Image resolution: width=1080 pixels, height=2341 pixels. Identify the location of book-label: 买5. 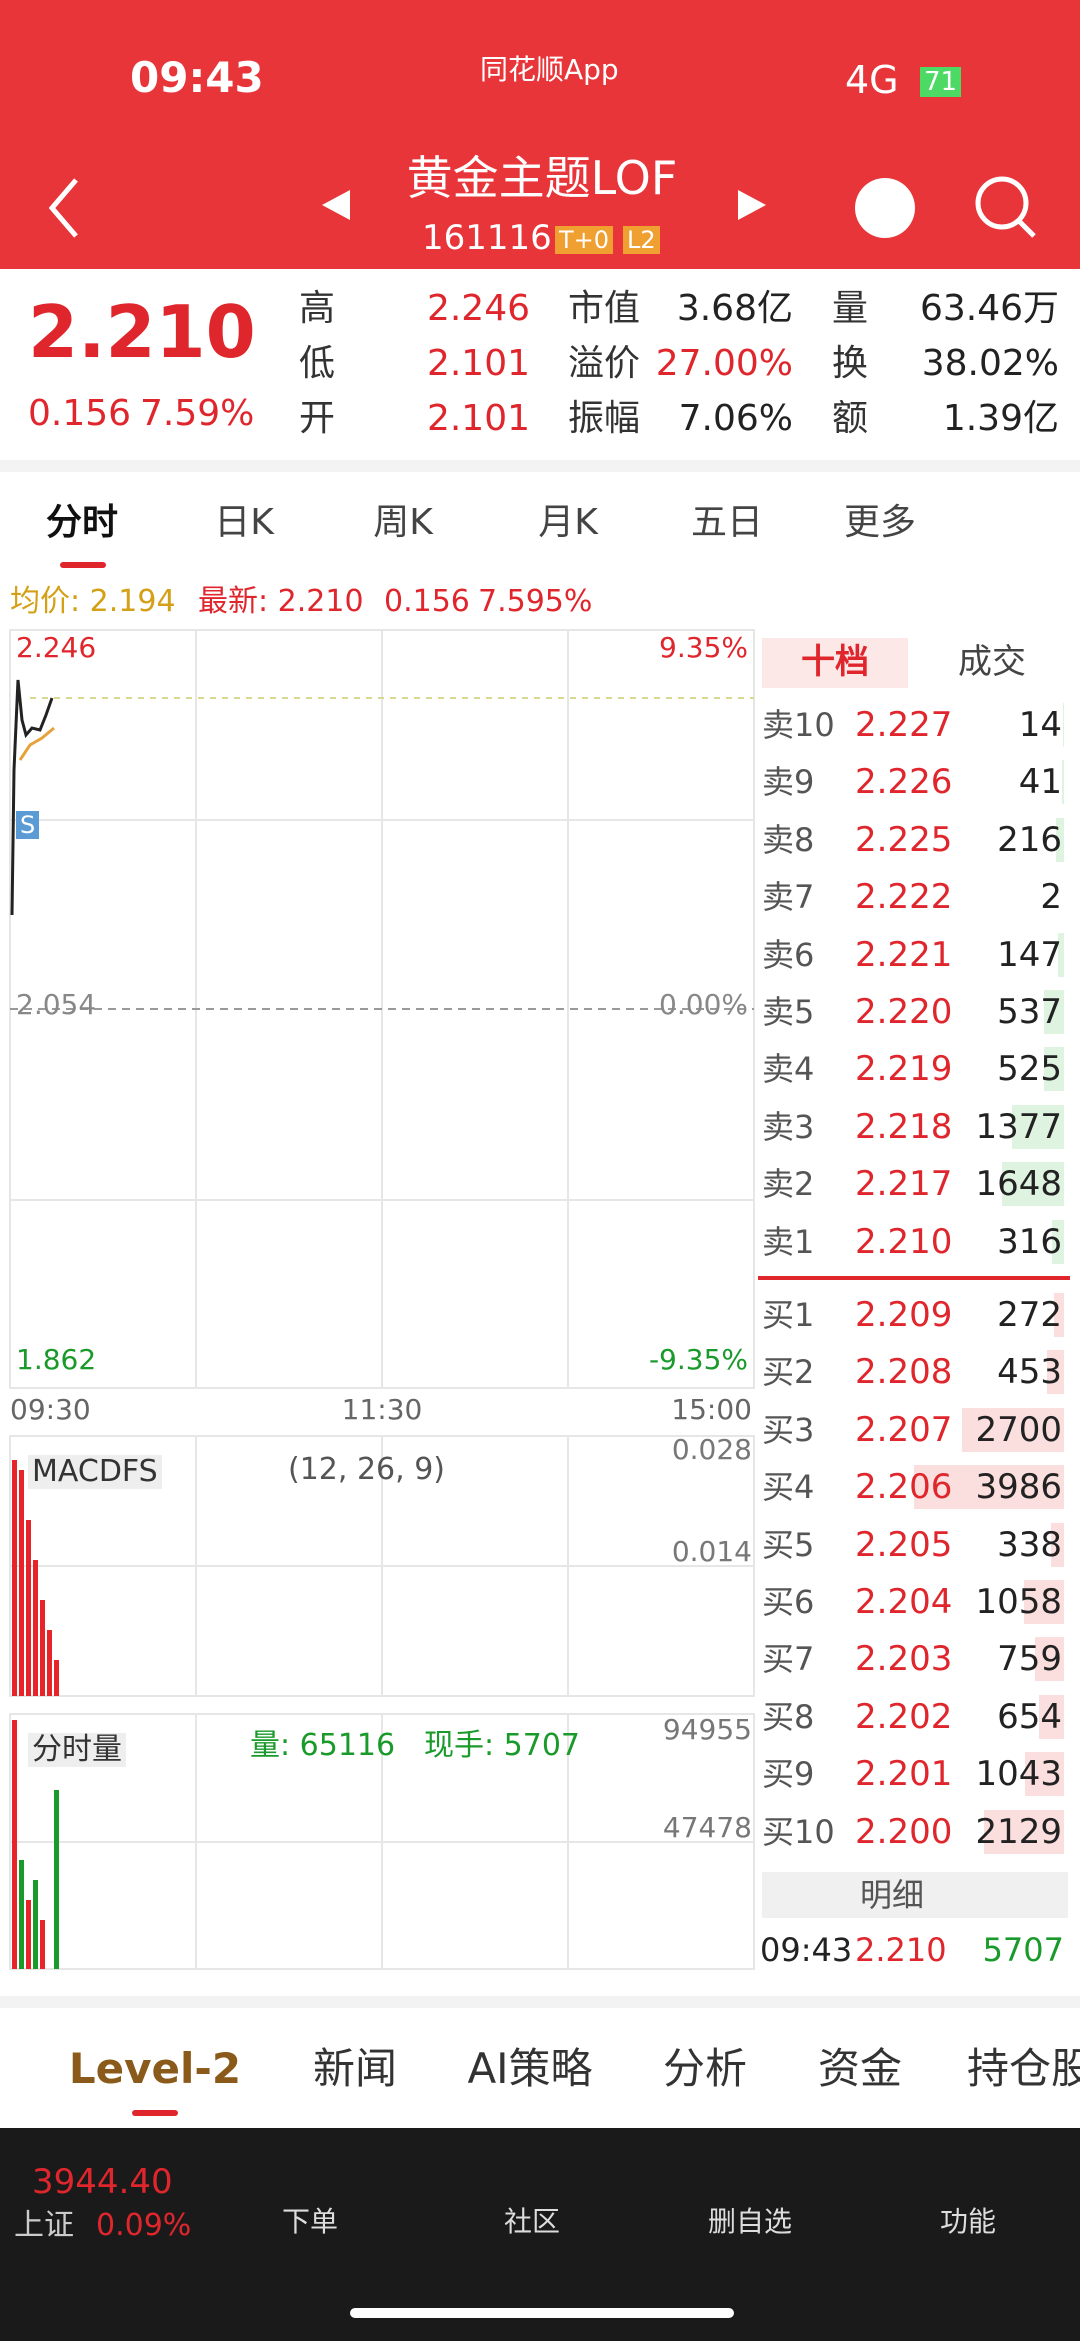
(788, 1544).